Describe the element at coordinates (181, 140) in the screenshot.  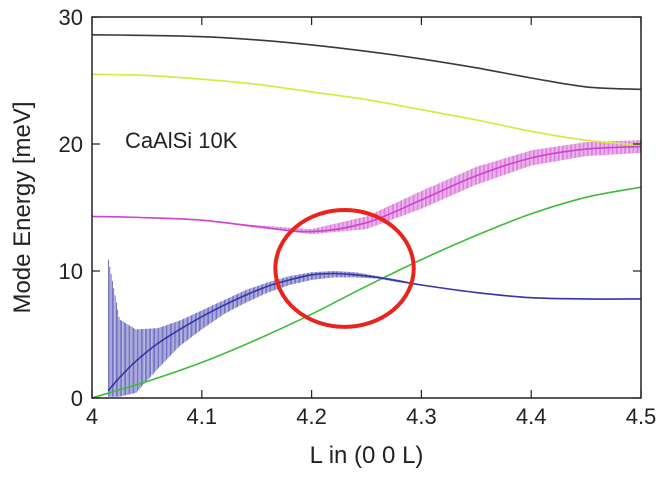
I see `sample-annotation: CaAlSi 10K` at that location.